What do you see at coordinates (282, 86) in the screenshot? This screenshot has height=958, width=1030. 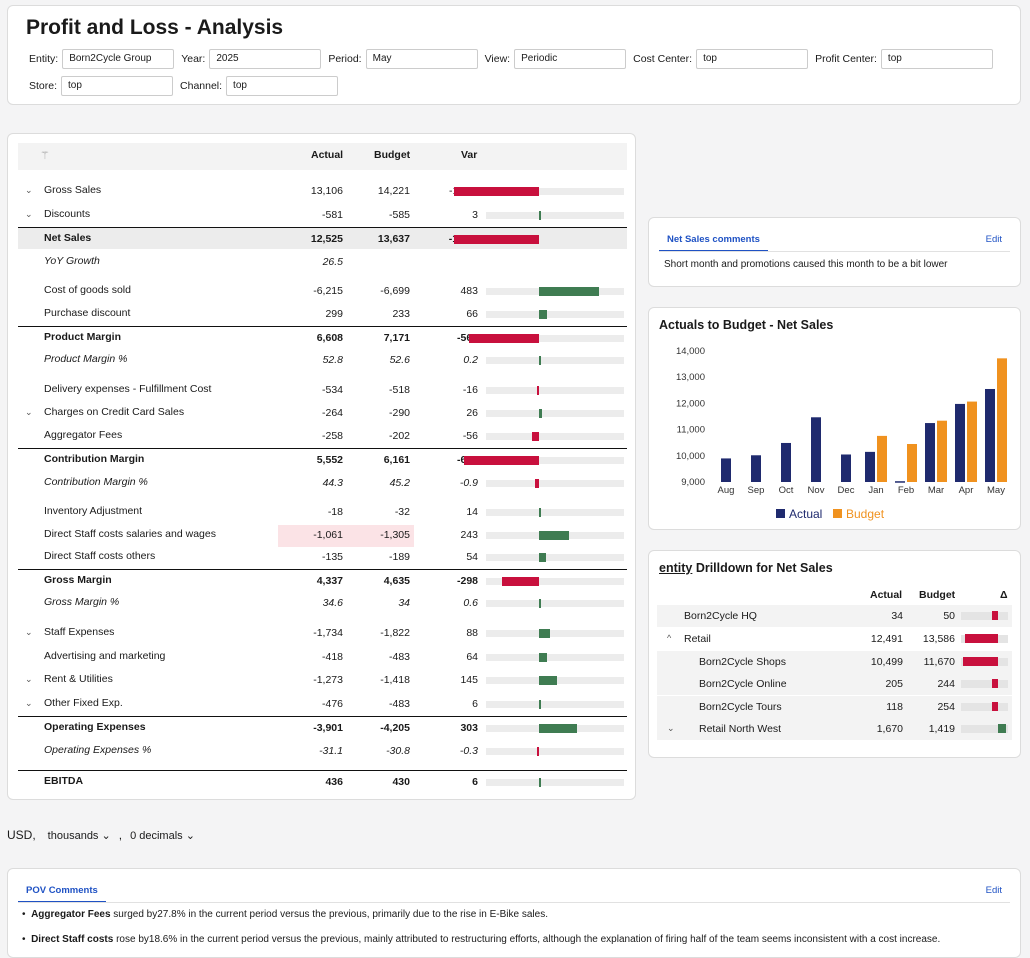 I see `filter-channel-input: top` at bounding box center [282, 86].